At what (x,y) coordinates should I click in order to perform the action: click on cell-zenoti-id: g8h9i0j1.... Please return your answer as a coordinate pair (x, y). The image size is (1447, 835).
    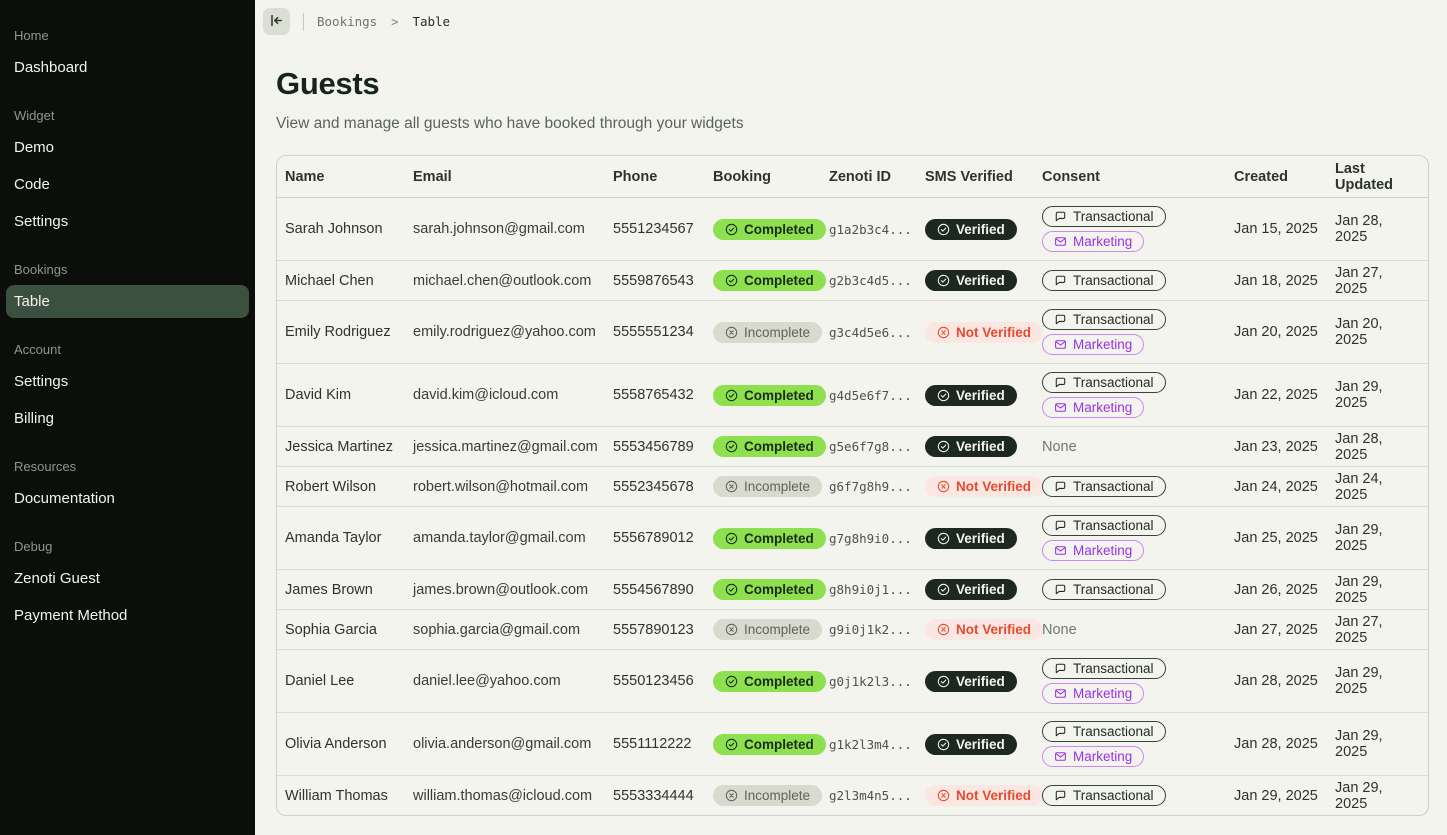
    Looking at the image, I should click on (870, 589).